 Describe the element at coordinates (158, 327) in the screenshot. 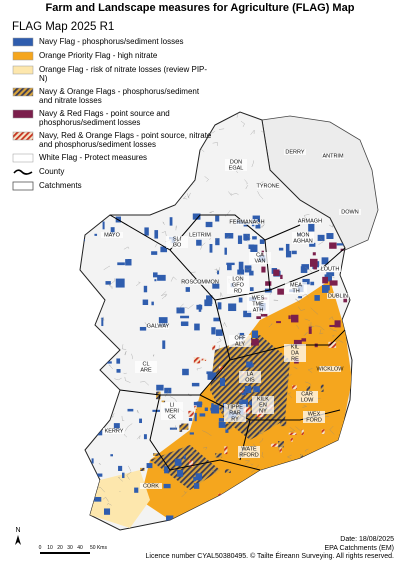

I see `county-label: GALWAY` at that location.